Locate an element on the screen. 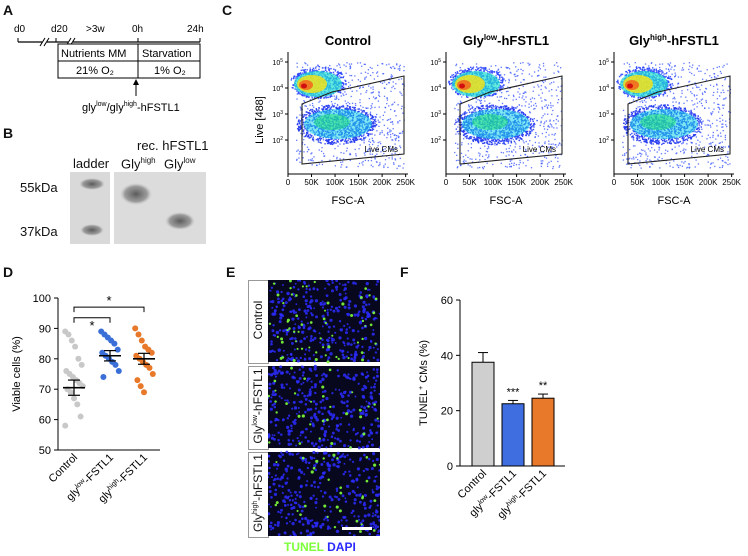  oxygen-hypoxia: 1% O₂ is located at coordinates (170, 71).